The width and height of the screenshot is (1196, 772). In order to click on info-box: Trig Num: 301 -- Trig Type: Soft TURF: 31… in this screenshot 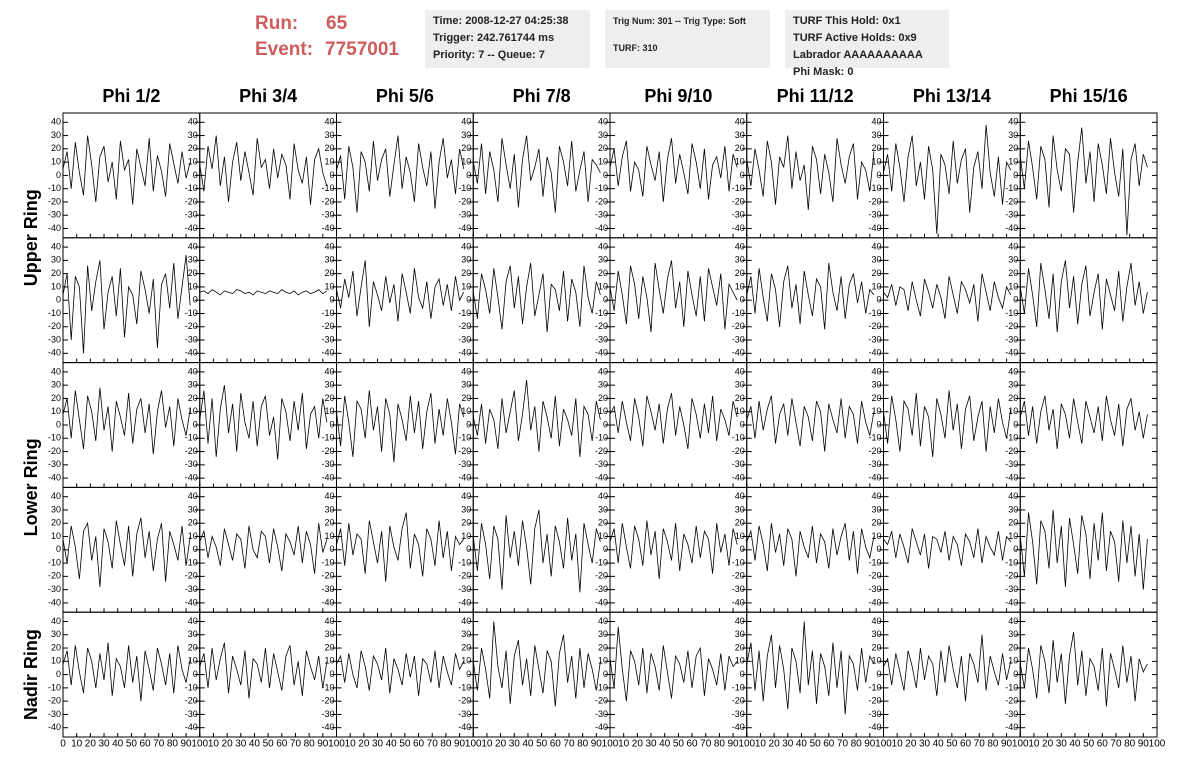, I will do `click(687, 39)`.